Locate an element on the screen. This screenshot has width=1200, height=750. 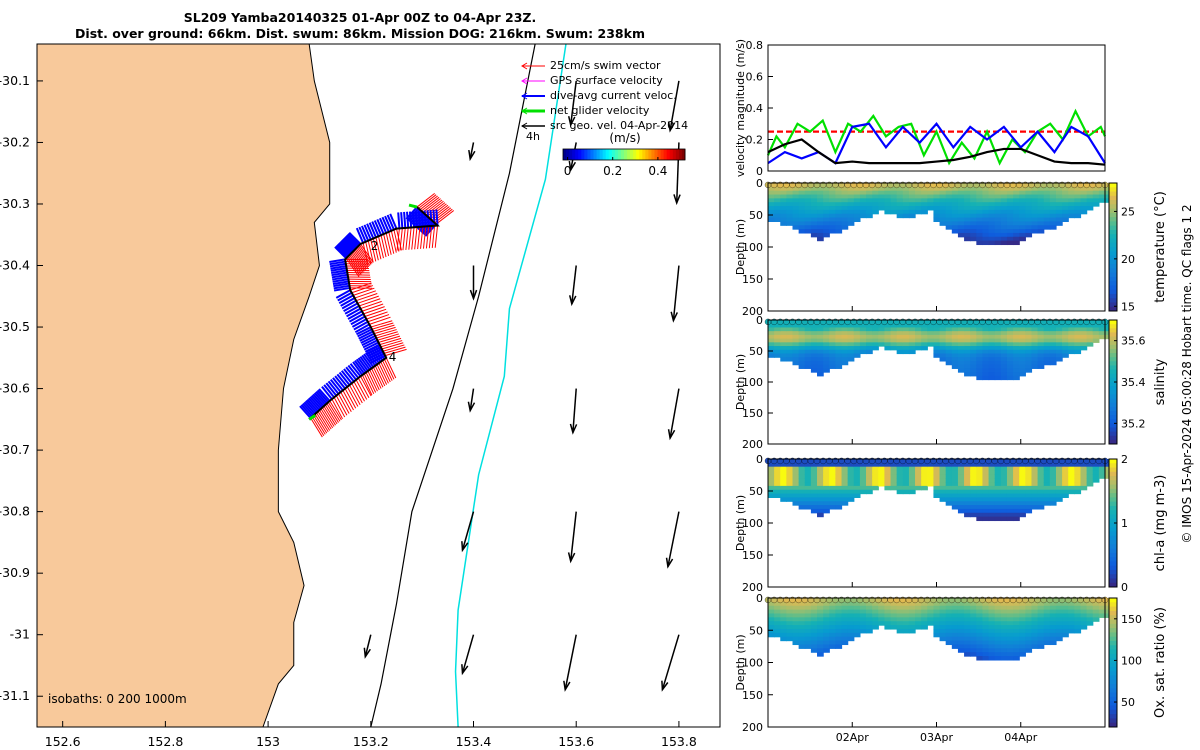
legend-entry: 25cm/s swim vector is located at coordinates (605, 65).